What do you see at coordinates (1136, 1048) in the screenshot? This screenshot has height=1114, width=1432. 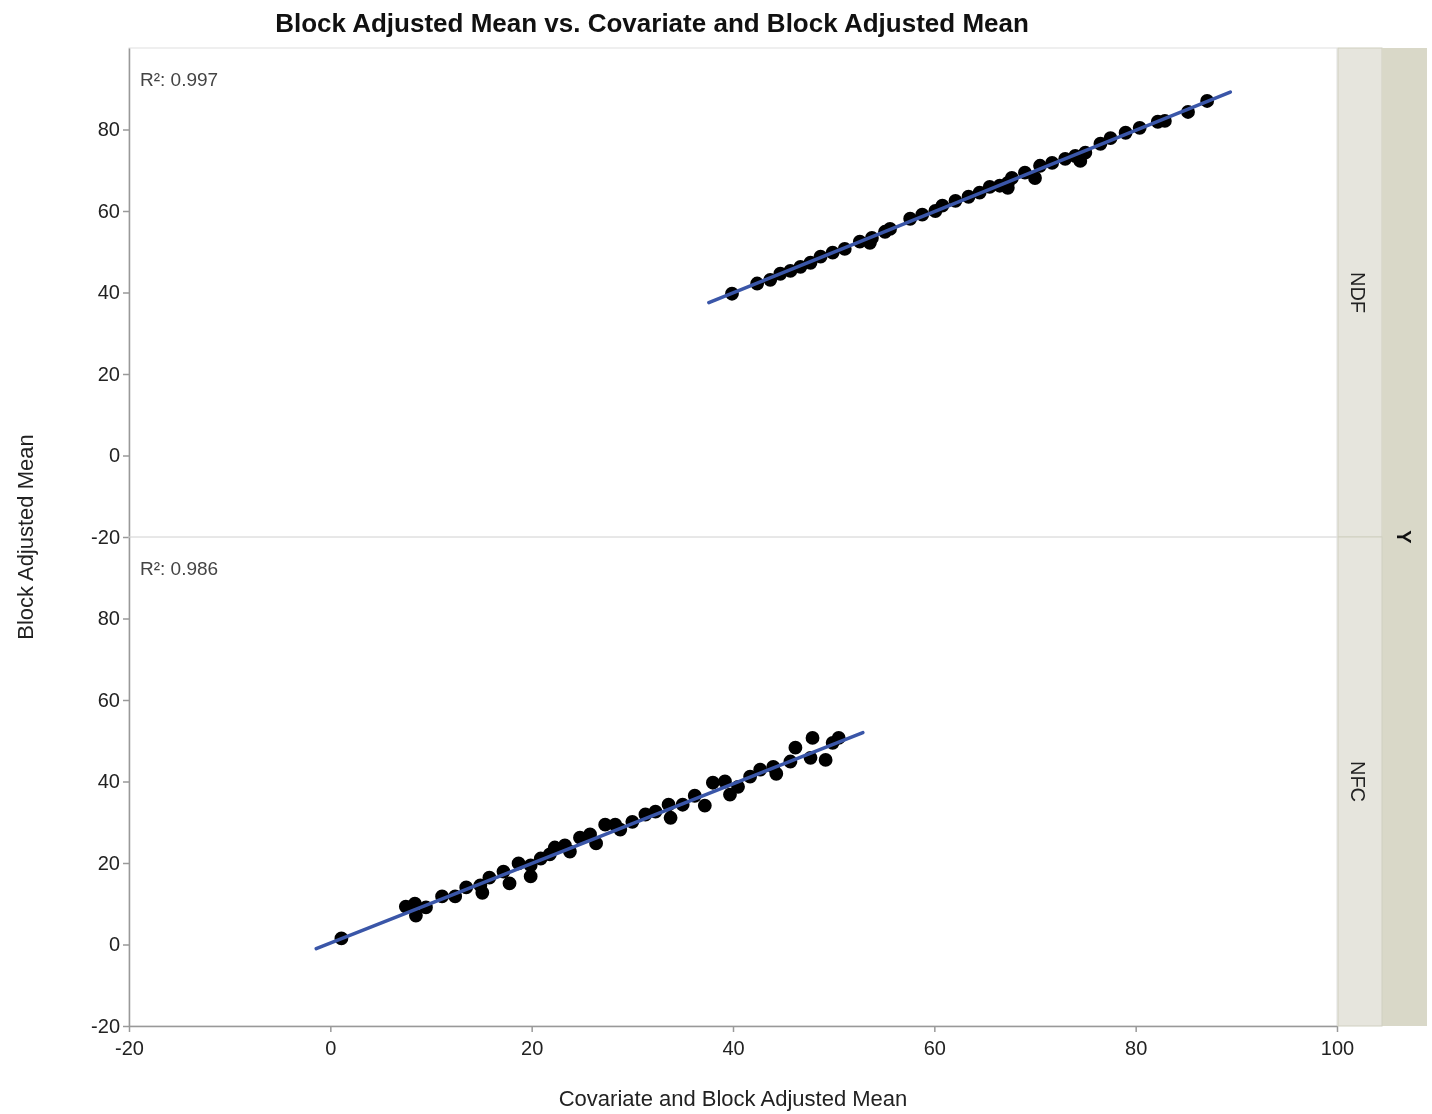 I see `x-tick-label: 80` at bounding box center [1136, 1048].